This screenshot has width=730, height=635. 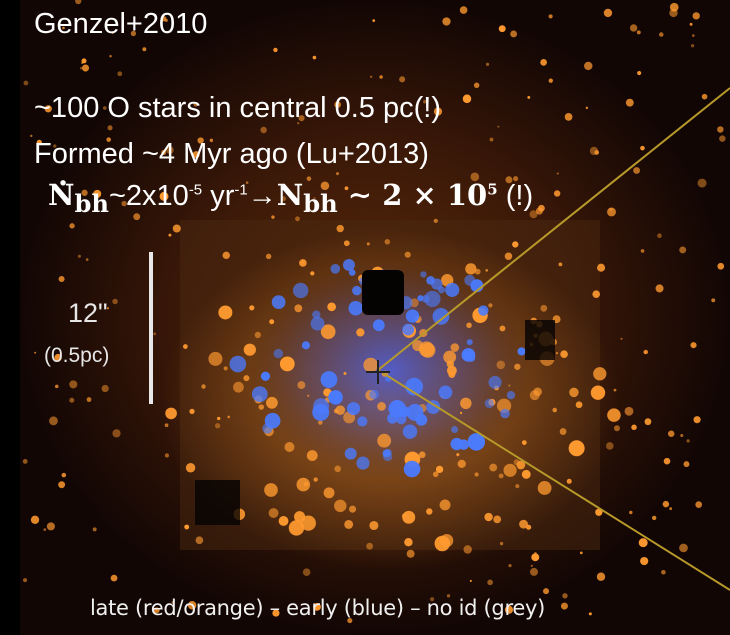 I want to click on rate-unit: yr, so click(x=218, y=196).